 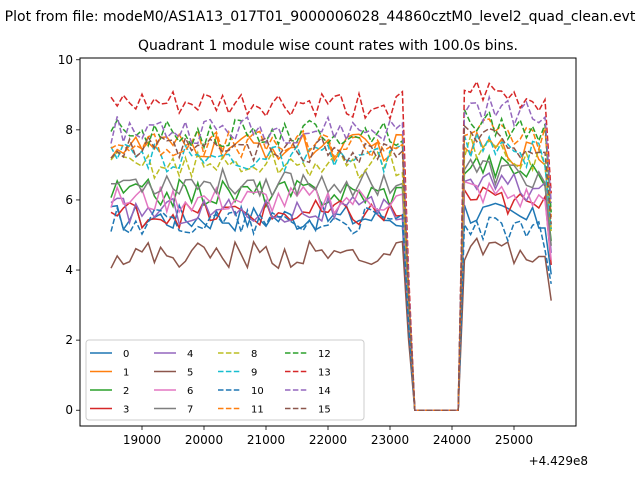 What do you see at coordinates (173, 391) in the screenshot?
I see `legend-entry: 6` at bounding box center [173, 391].